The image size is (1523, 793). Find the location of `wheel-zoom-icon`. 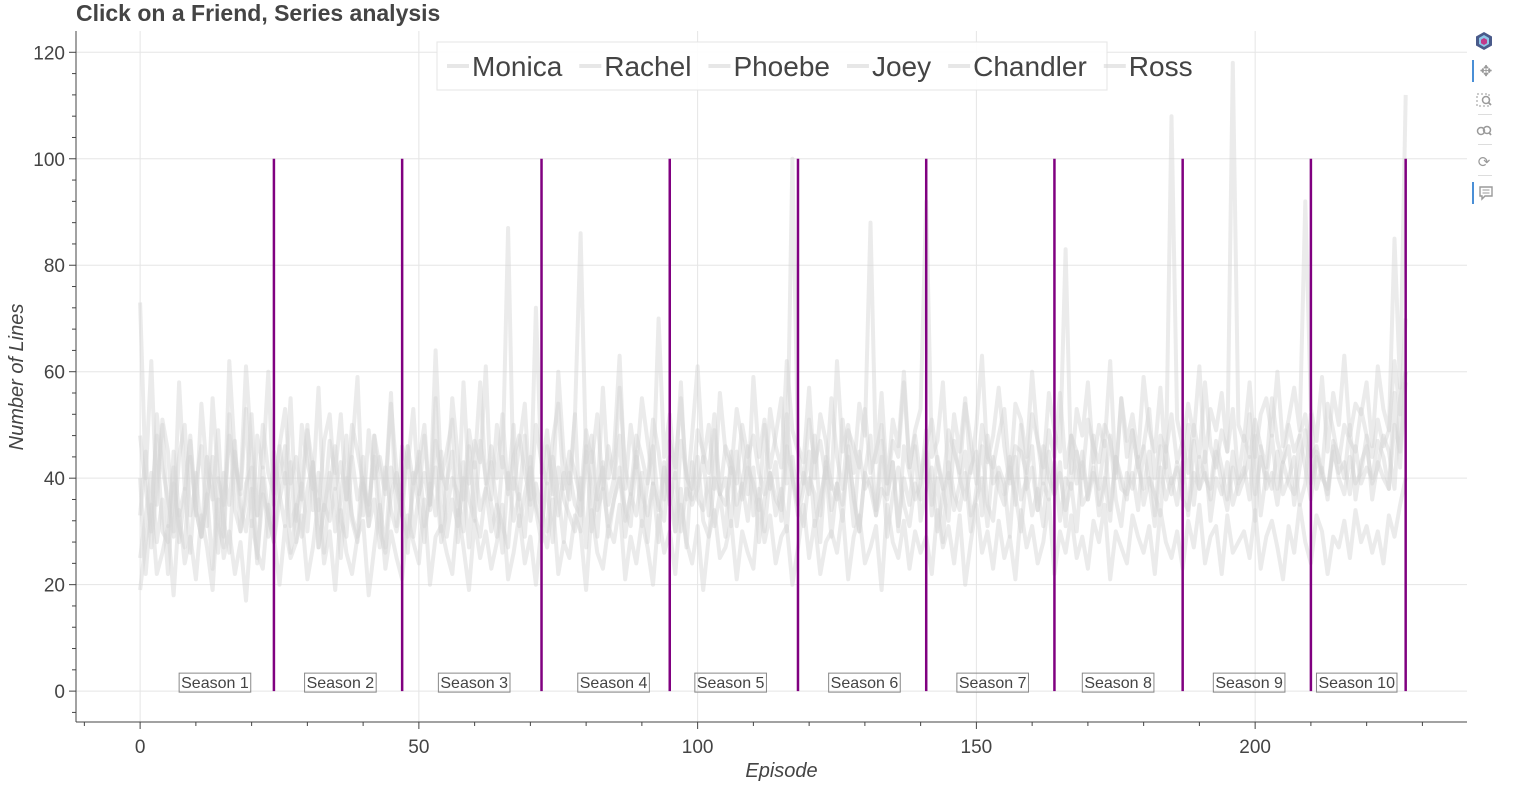

wheel-zoom-icon is located at coordinates (1484, 131).